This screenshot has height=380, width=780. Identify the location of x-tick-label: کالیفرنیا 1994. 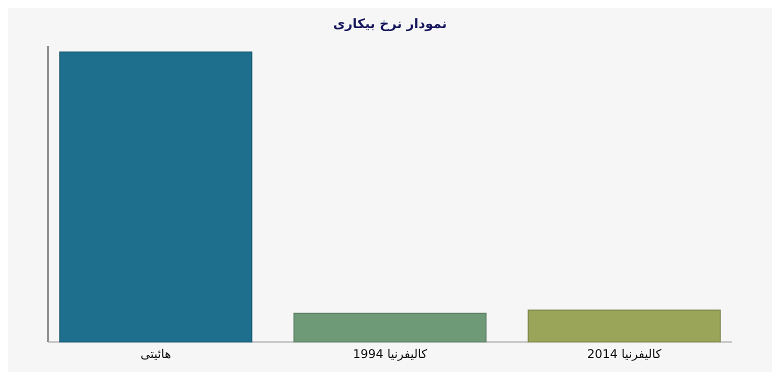
(390, 354).